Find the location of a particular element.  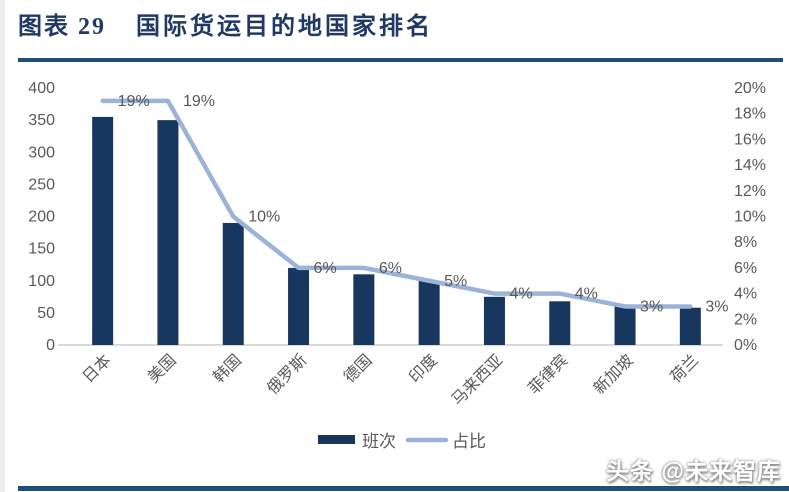

page-title: 国际货运目的地国家排名 is located at coordinates (284, 27).